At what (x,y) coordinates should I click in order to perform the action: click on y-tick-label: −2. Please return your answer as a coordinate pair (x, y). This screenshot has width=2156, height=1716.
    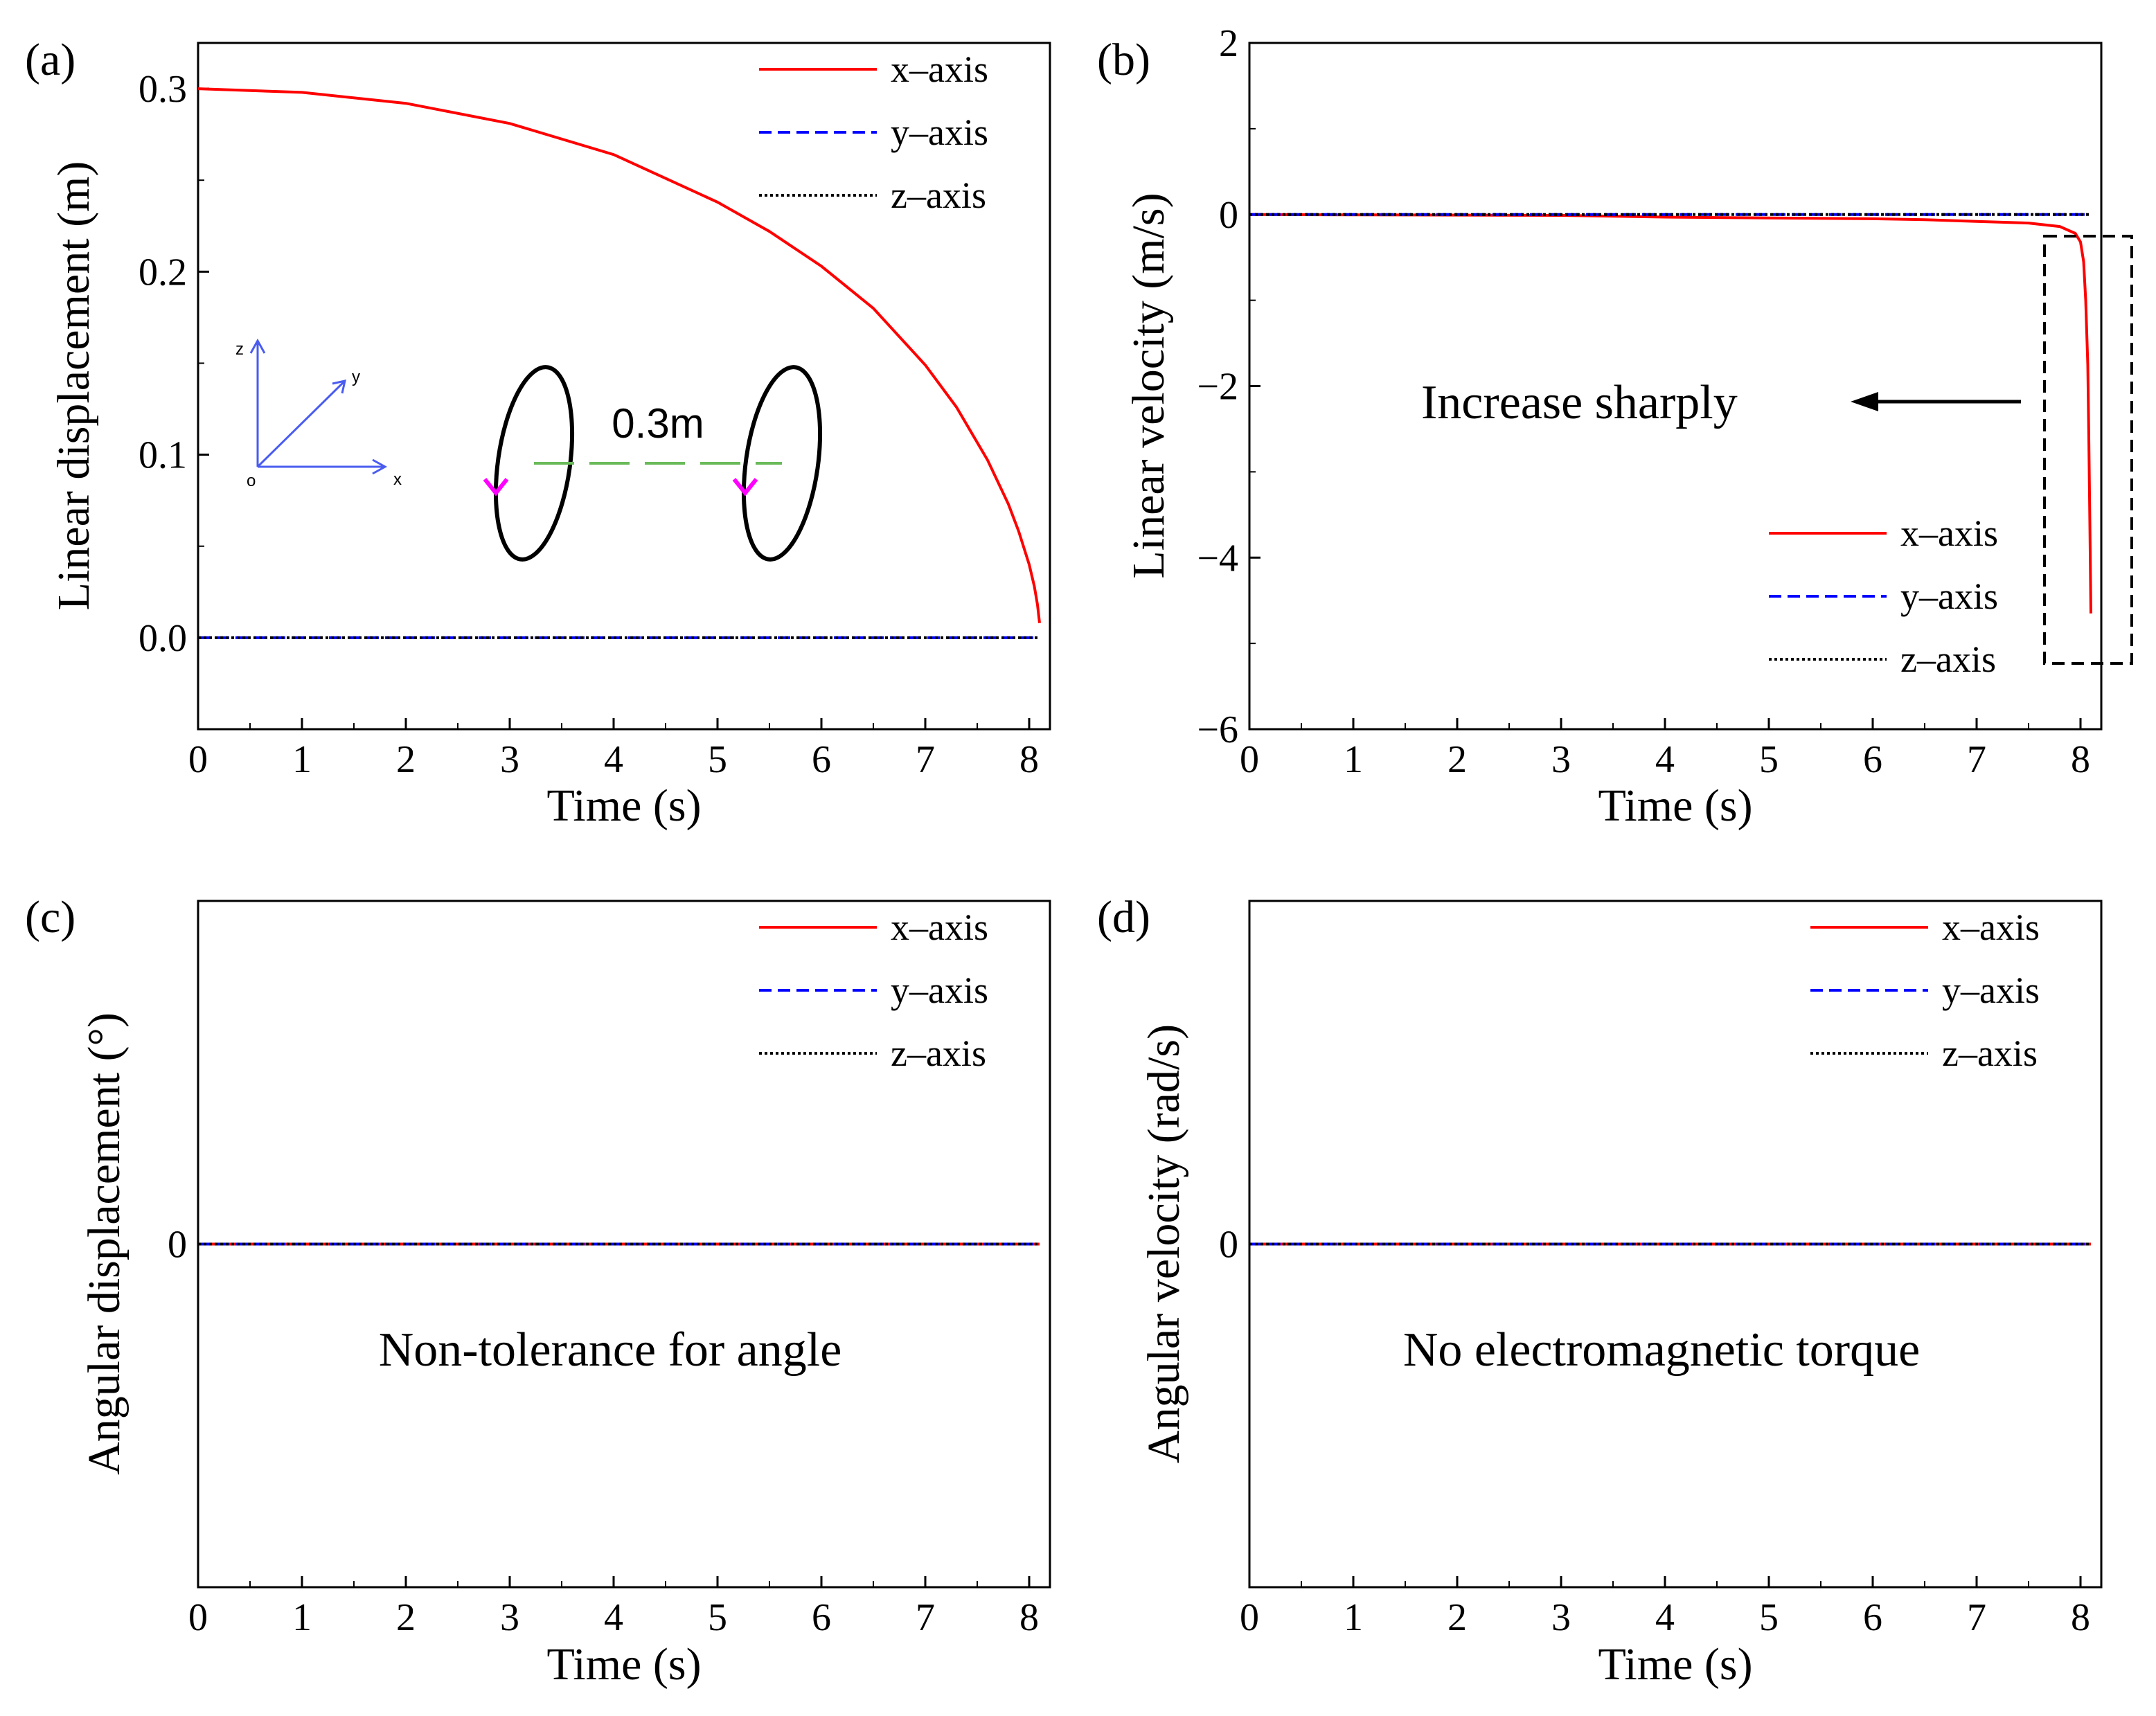
    Looking at the image, I should click on (1217, 387).